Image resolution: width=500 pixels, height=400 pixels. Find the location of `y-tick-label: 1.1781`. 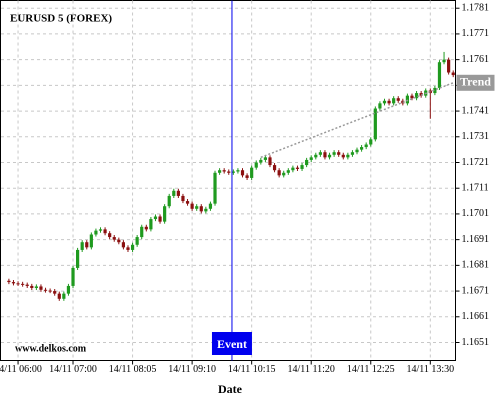

y-tick-label: 1.1781 is located at coordinates (476, 8).